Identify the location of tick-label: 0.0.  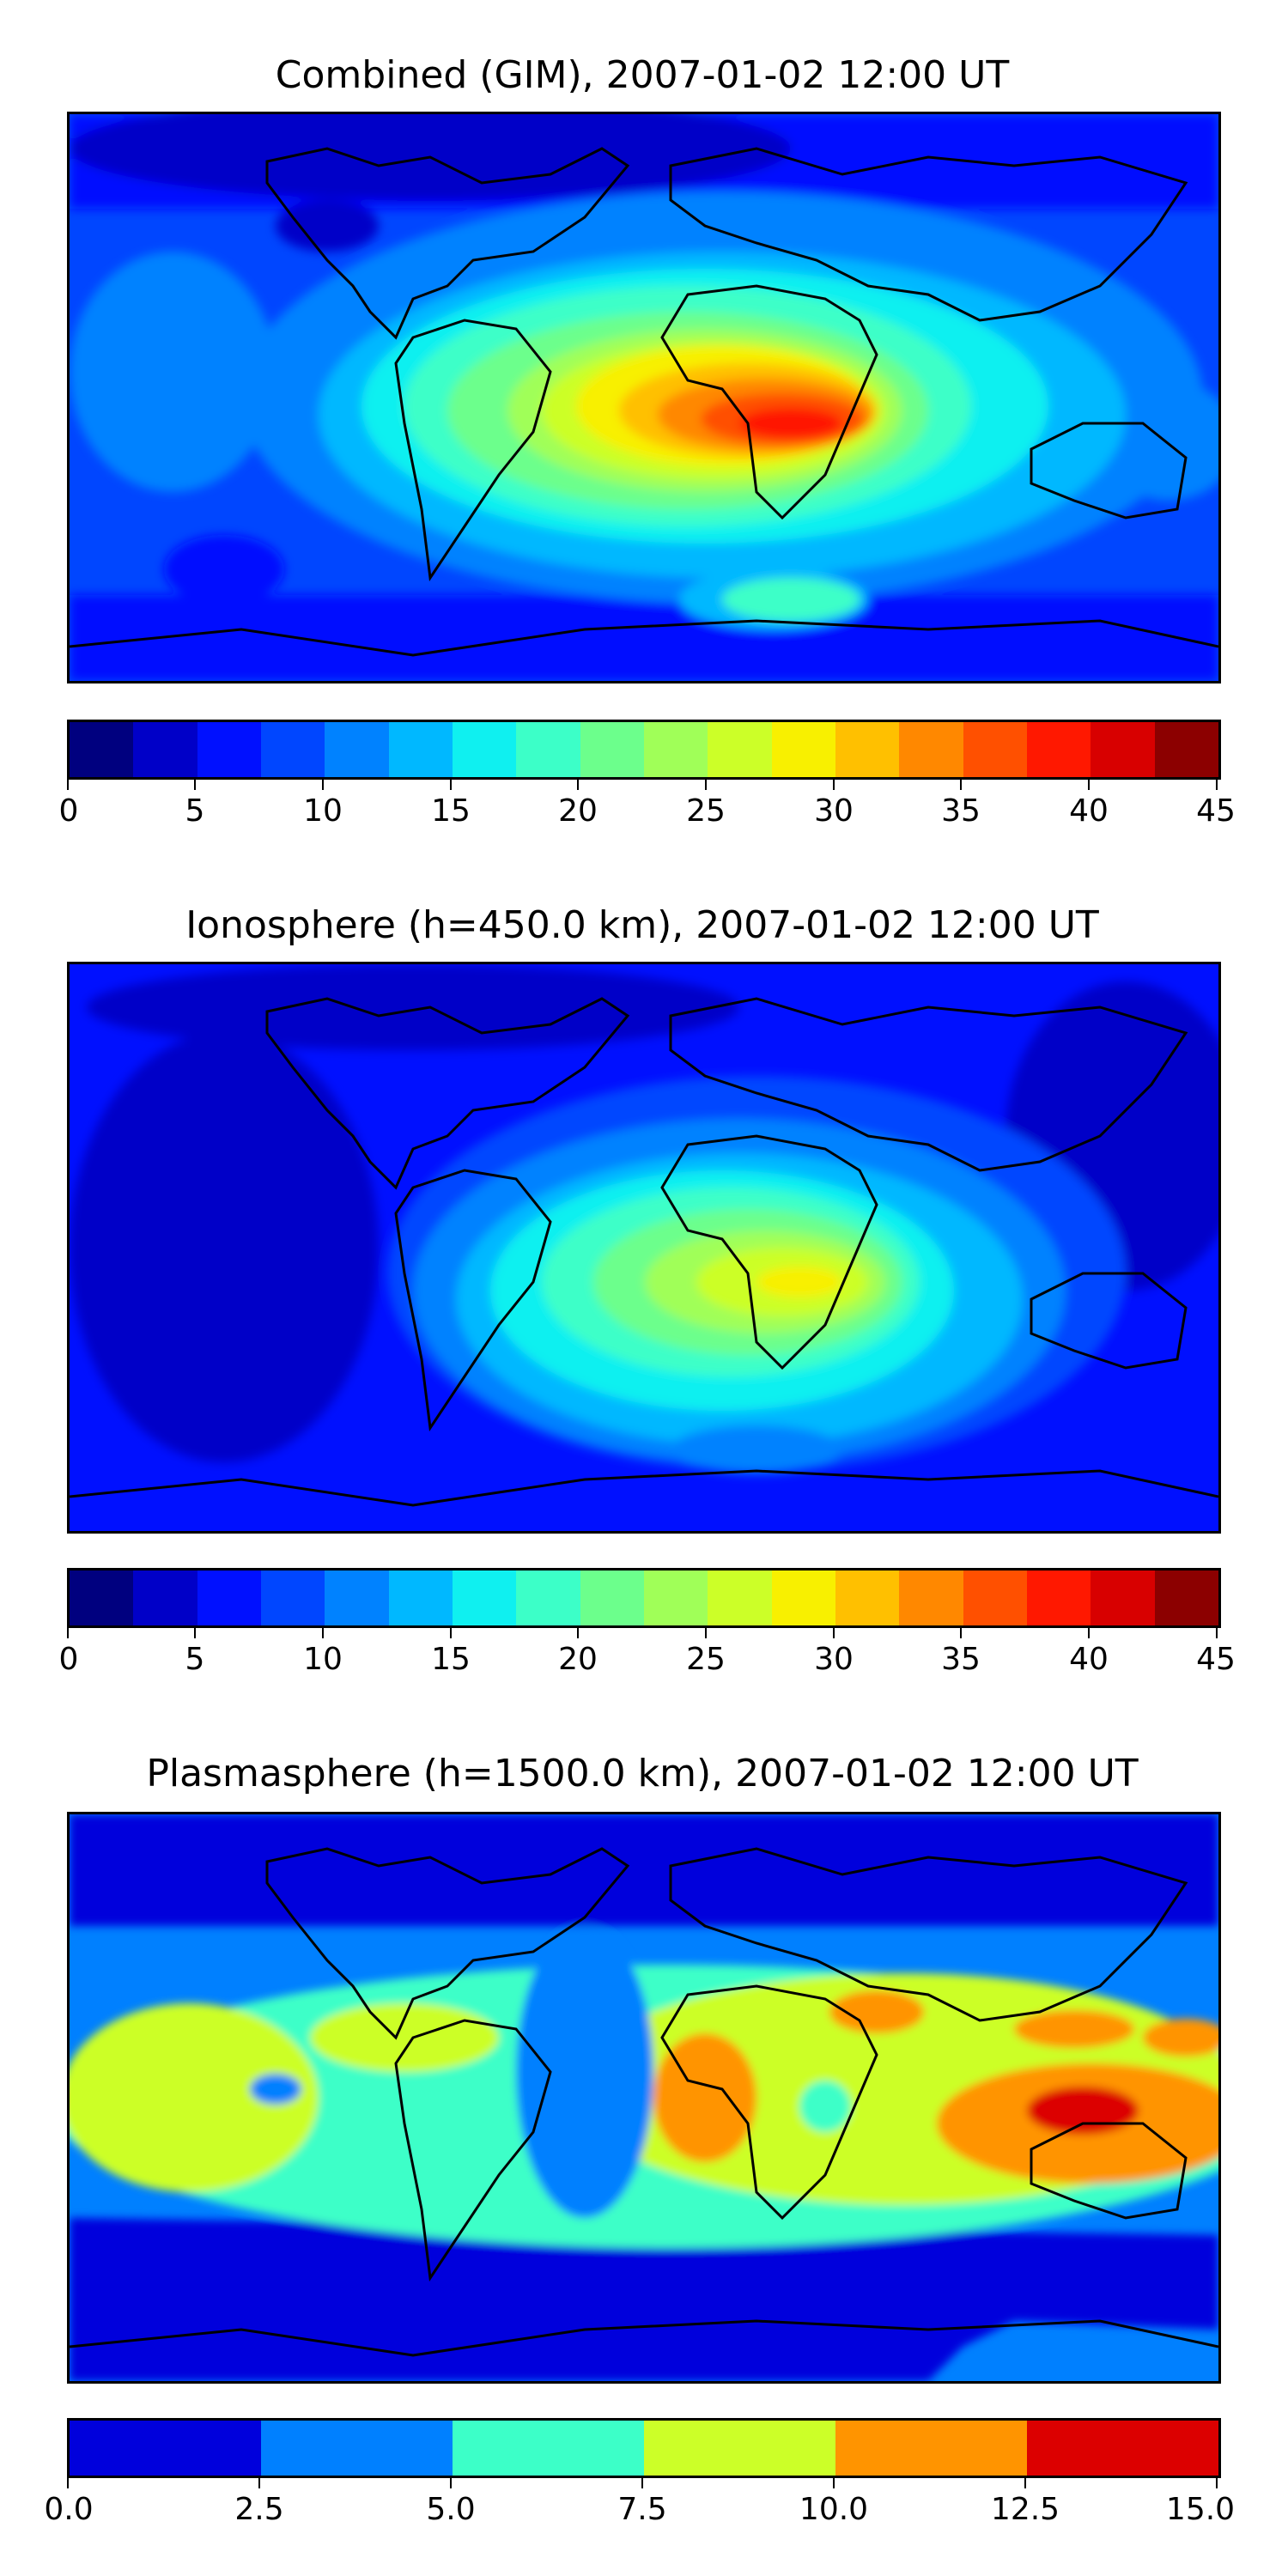
(69, 2509).